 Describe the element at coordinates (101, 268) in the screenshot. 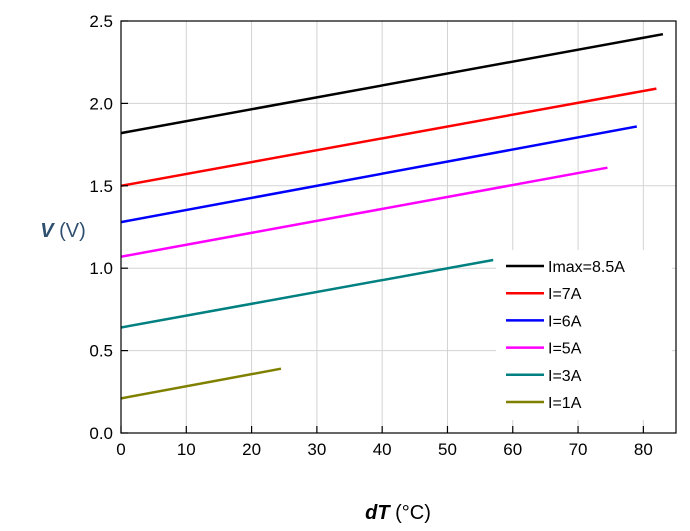

I see `y-tick-label: 1.0` at that location.